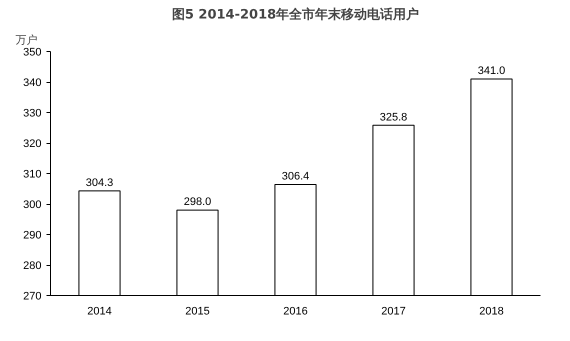  What do you see at coordinates (32, 114) in the screenshot?
I see `y-tick-label: 330` at bounding box center [32, 114].